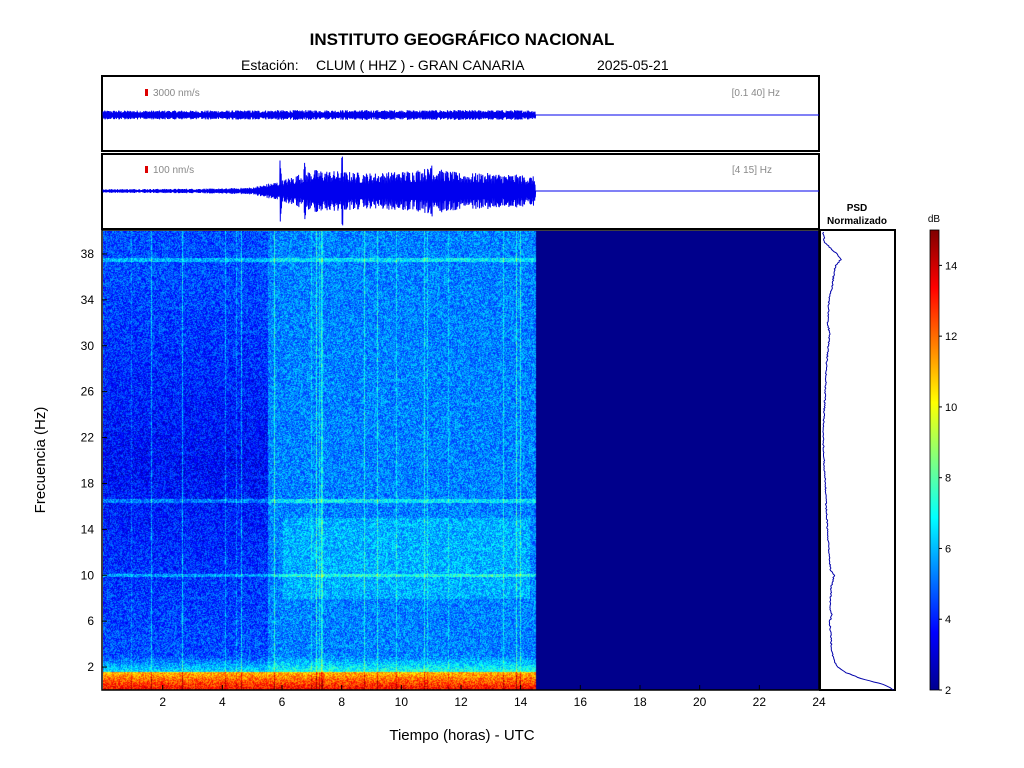  Describe the element at coordinates (88, 529) in the screenshot. I see `y-tick-label: 14` at that location.